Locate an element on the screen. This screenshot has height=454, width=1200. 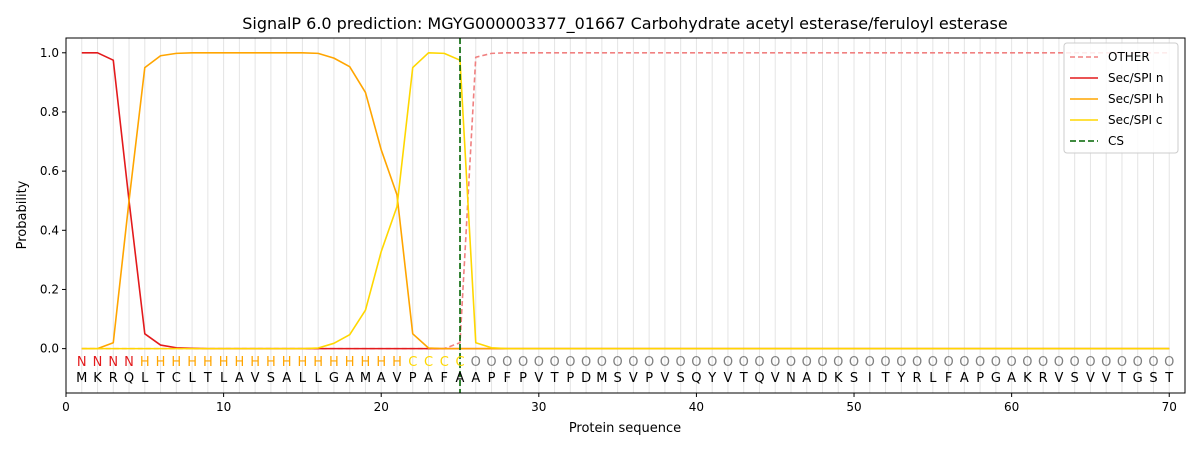
residue-label: C is located at coordinates (176, 378).